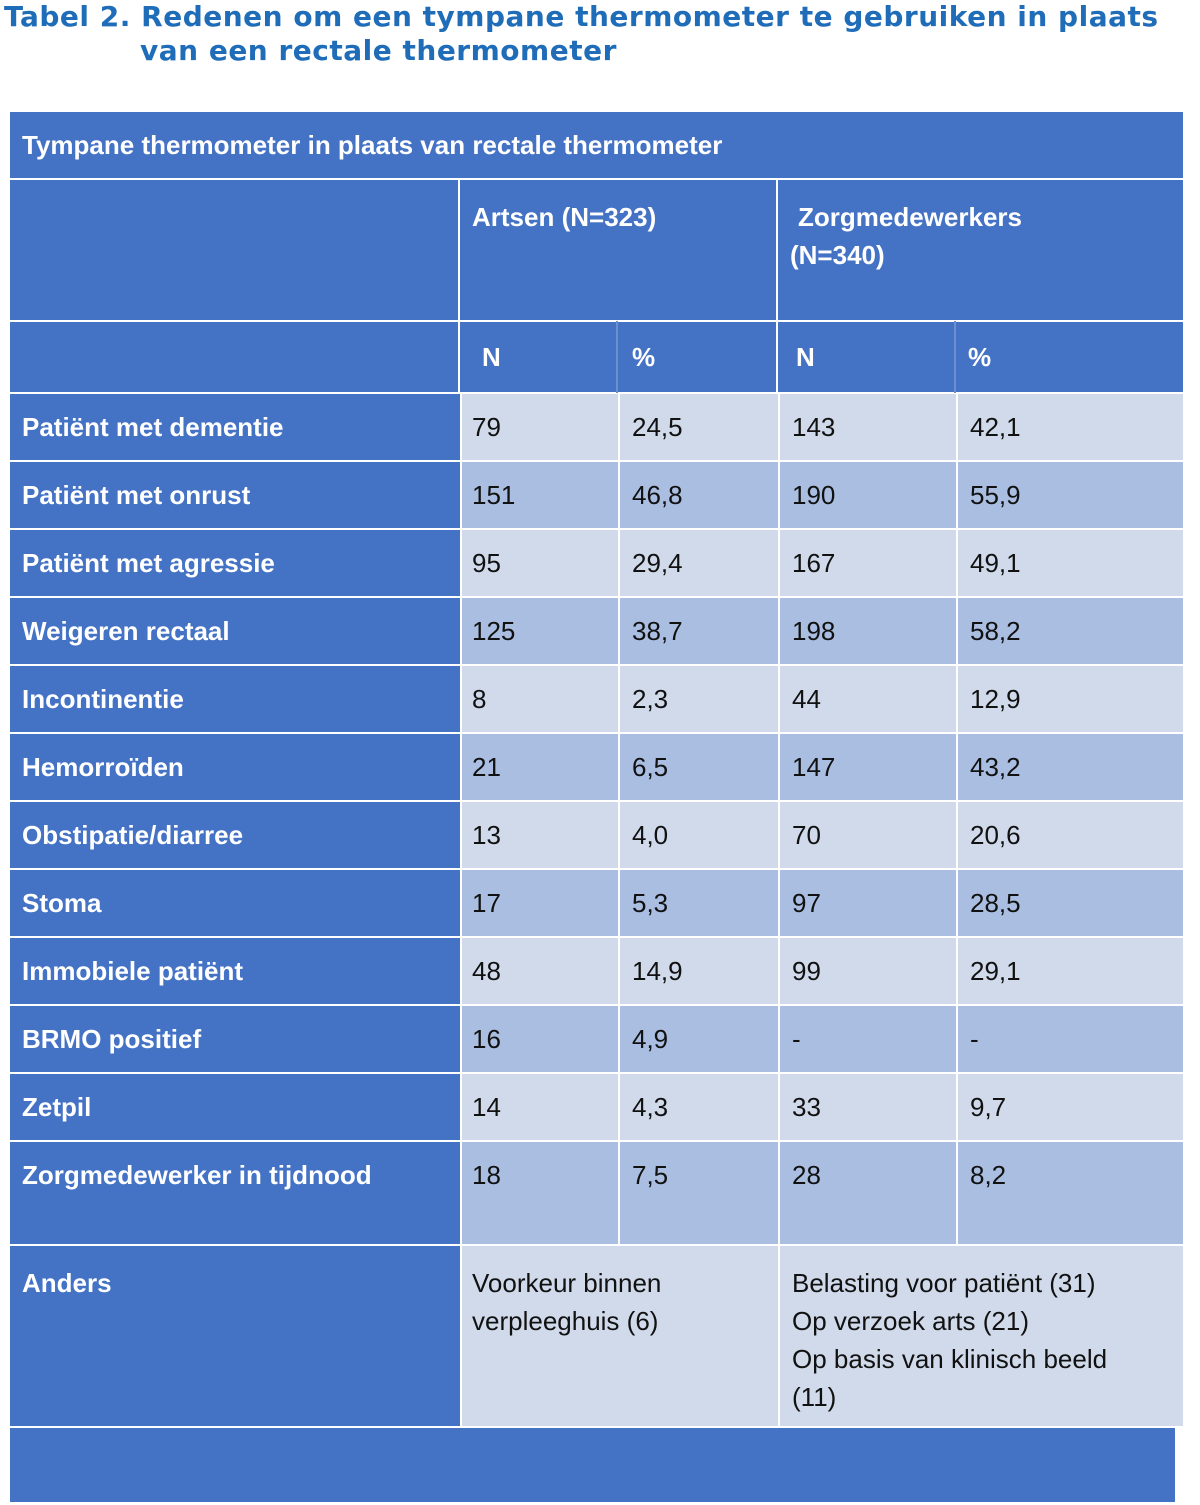 The width and height of the screenshot is (1200, 1505). What do you see at coordinates (700, 903) in the screenshot?
I see `cell-pct-artsen: 5,3` at bounding box center [700, 903].